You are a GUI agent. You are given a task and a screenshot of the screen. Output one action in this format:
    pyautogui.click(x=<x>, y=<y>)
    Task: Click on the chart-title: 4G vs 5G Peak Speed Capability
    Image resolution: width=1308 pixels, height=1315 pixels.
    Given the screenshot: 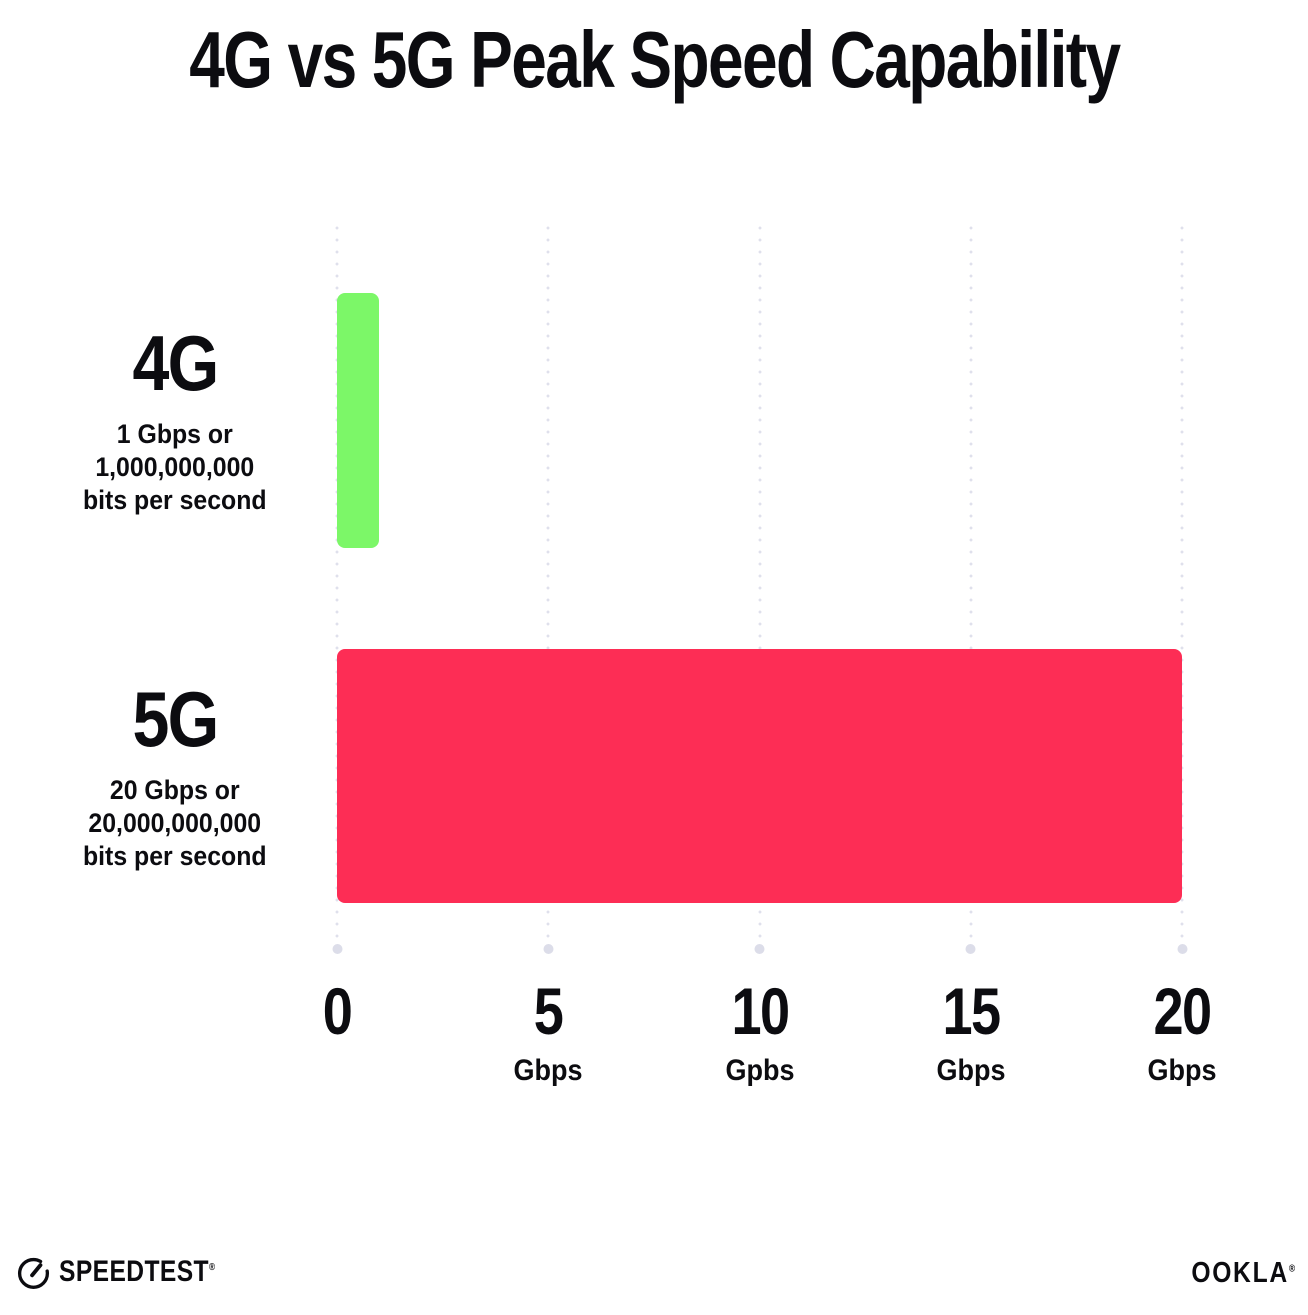 What is the action you would take?
    pyautogui.click(x=654, y=60)
    